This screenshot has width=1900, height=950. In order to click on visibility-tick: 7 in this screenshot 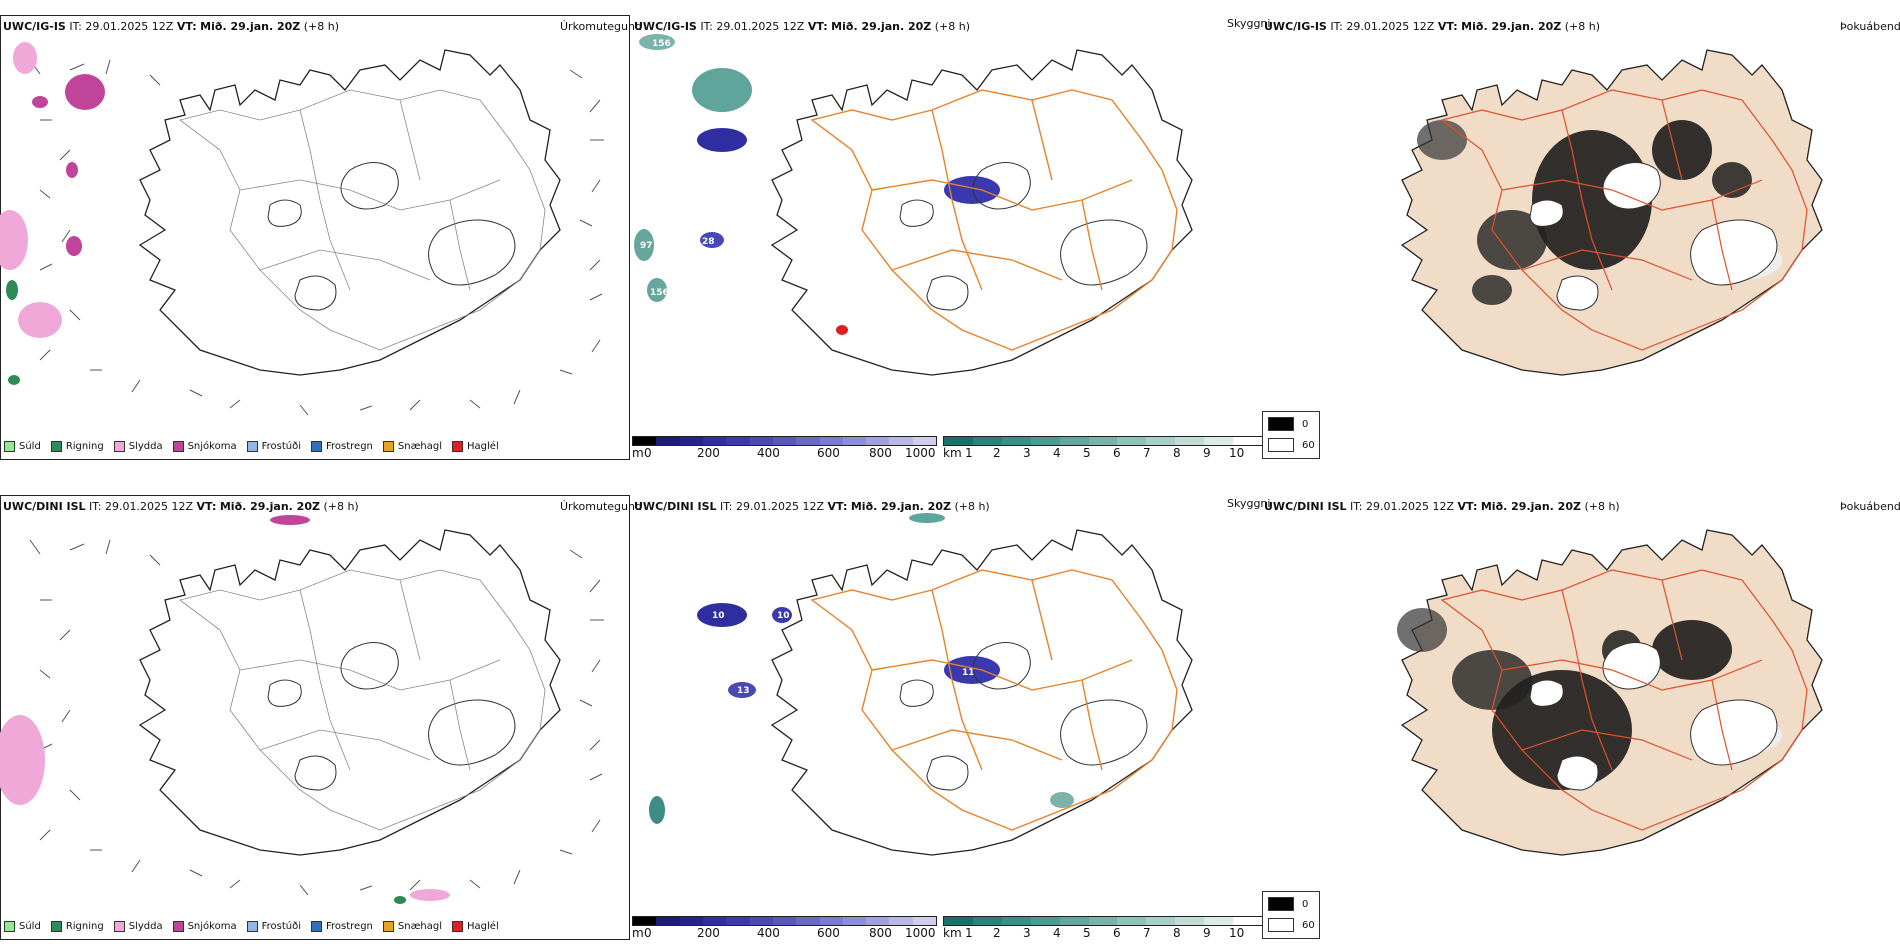, I will do `click(1147, 453)`.